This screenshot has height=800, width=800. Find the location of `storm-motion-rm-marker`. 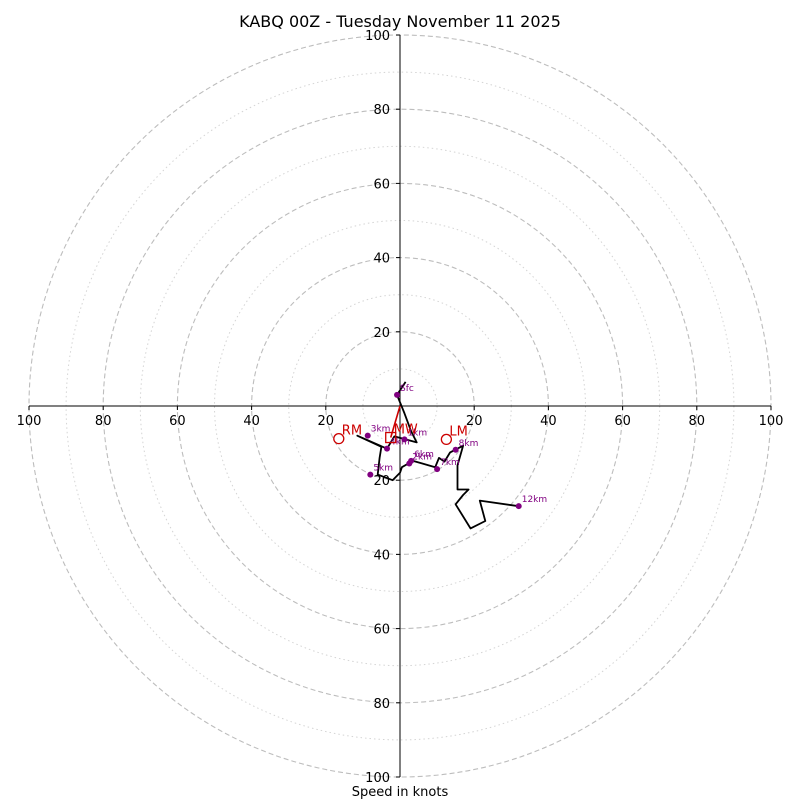

storm-motion-rm-marker is located at coordinates (339, 438).